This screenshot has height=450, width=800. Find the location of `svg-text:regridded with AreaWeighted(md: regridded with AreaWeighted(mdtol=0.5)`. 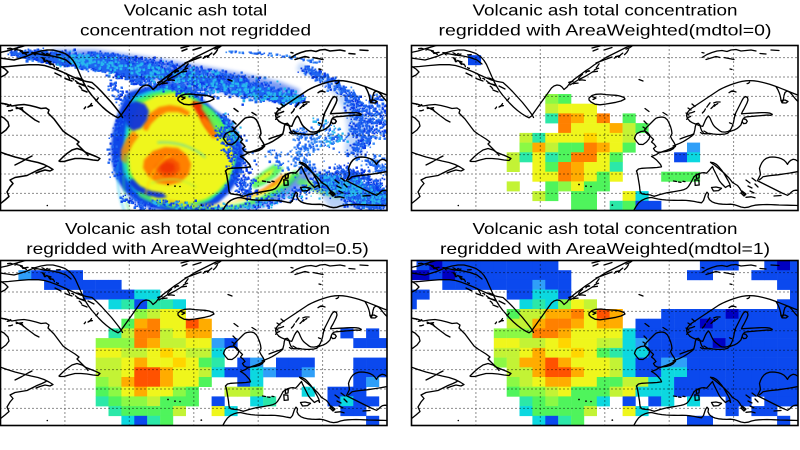

svg-text:regridded with AreaWeighted(md: regridded with AreaWeighted(mdtol=0.5) is located at coordinates (197, 249).